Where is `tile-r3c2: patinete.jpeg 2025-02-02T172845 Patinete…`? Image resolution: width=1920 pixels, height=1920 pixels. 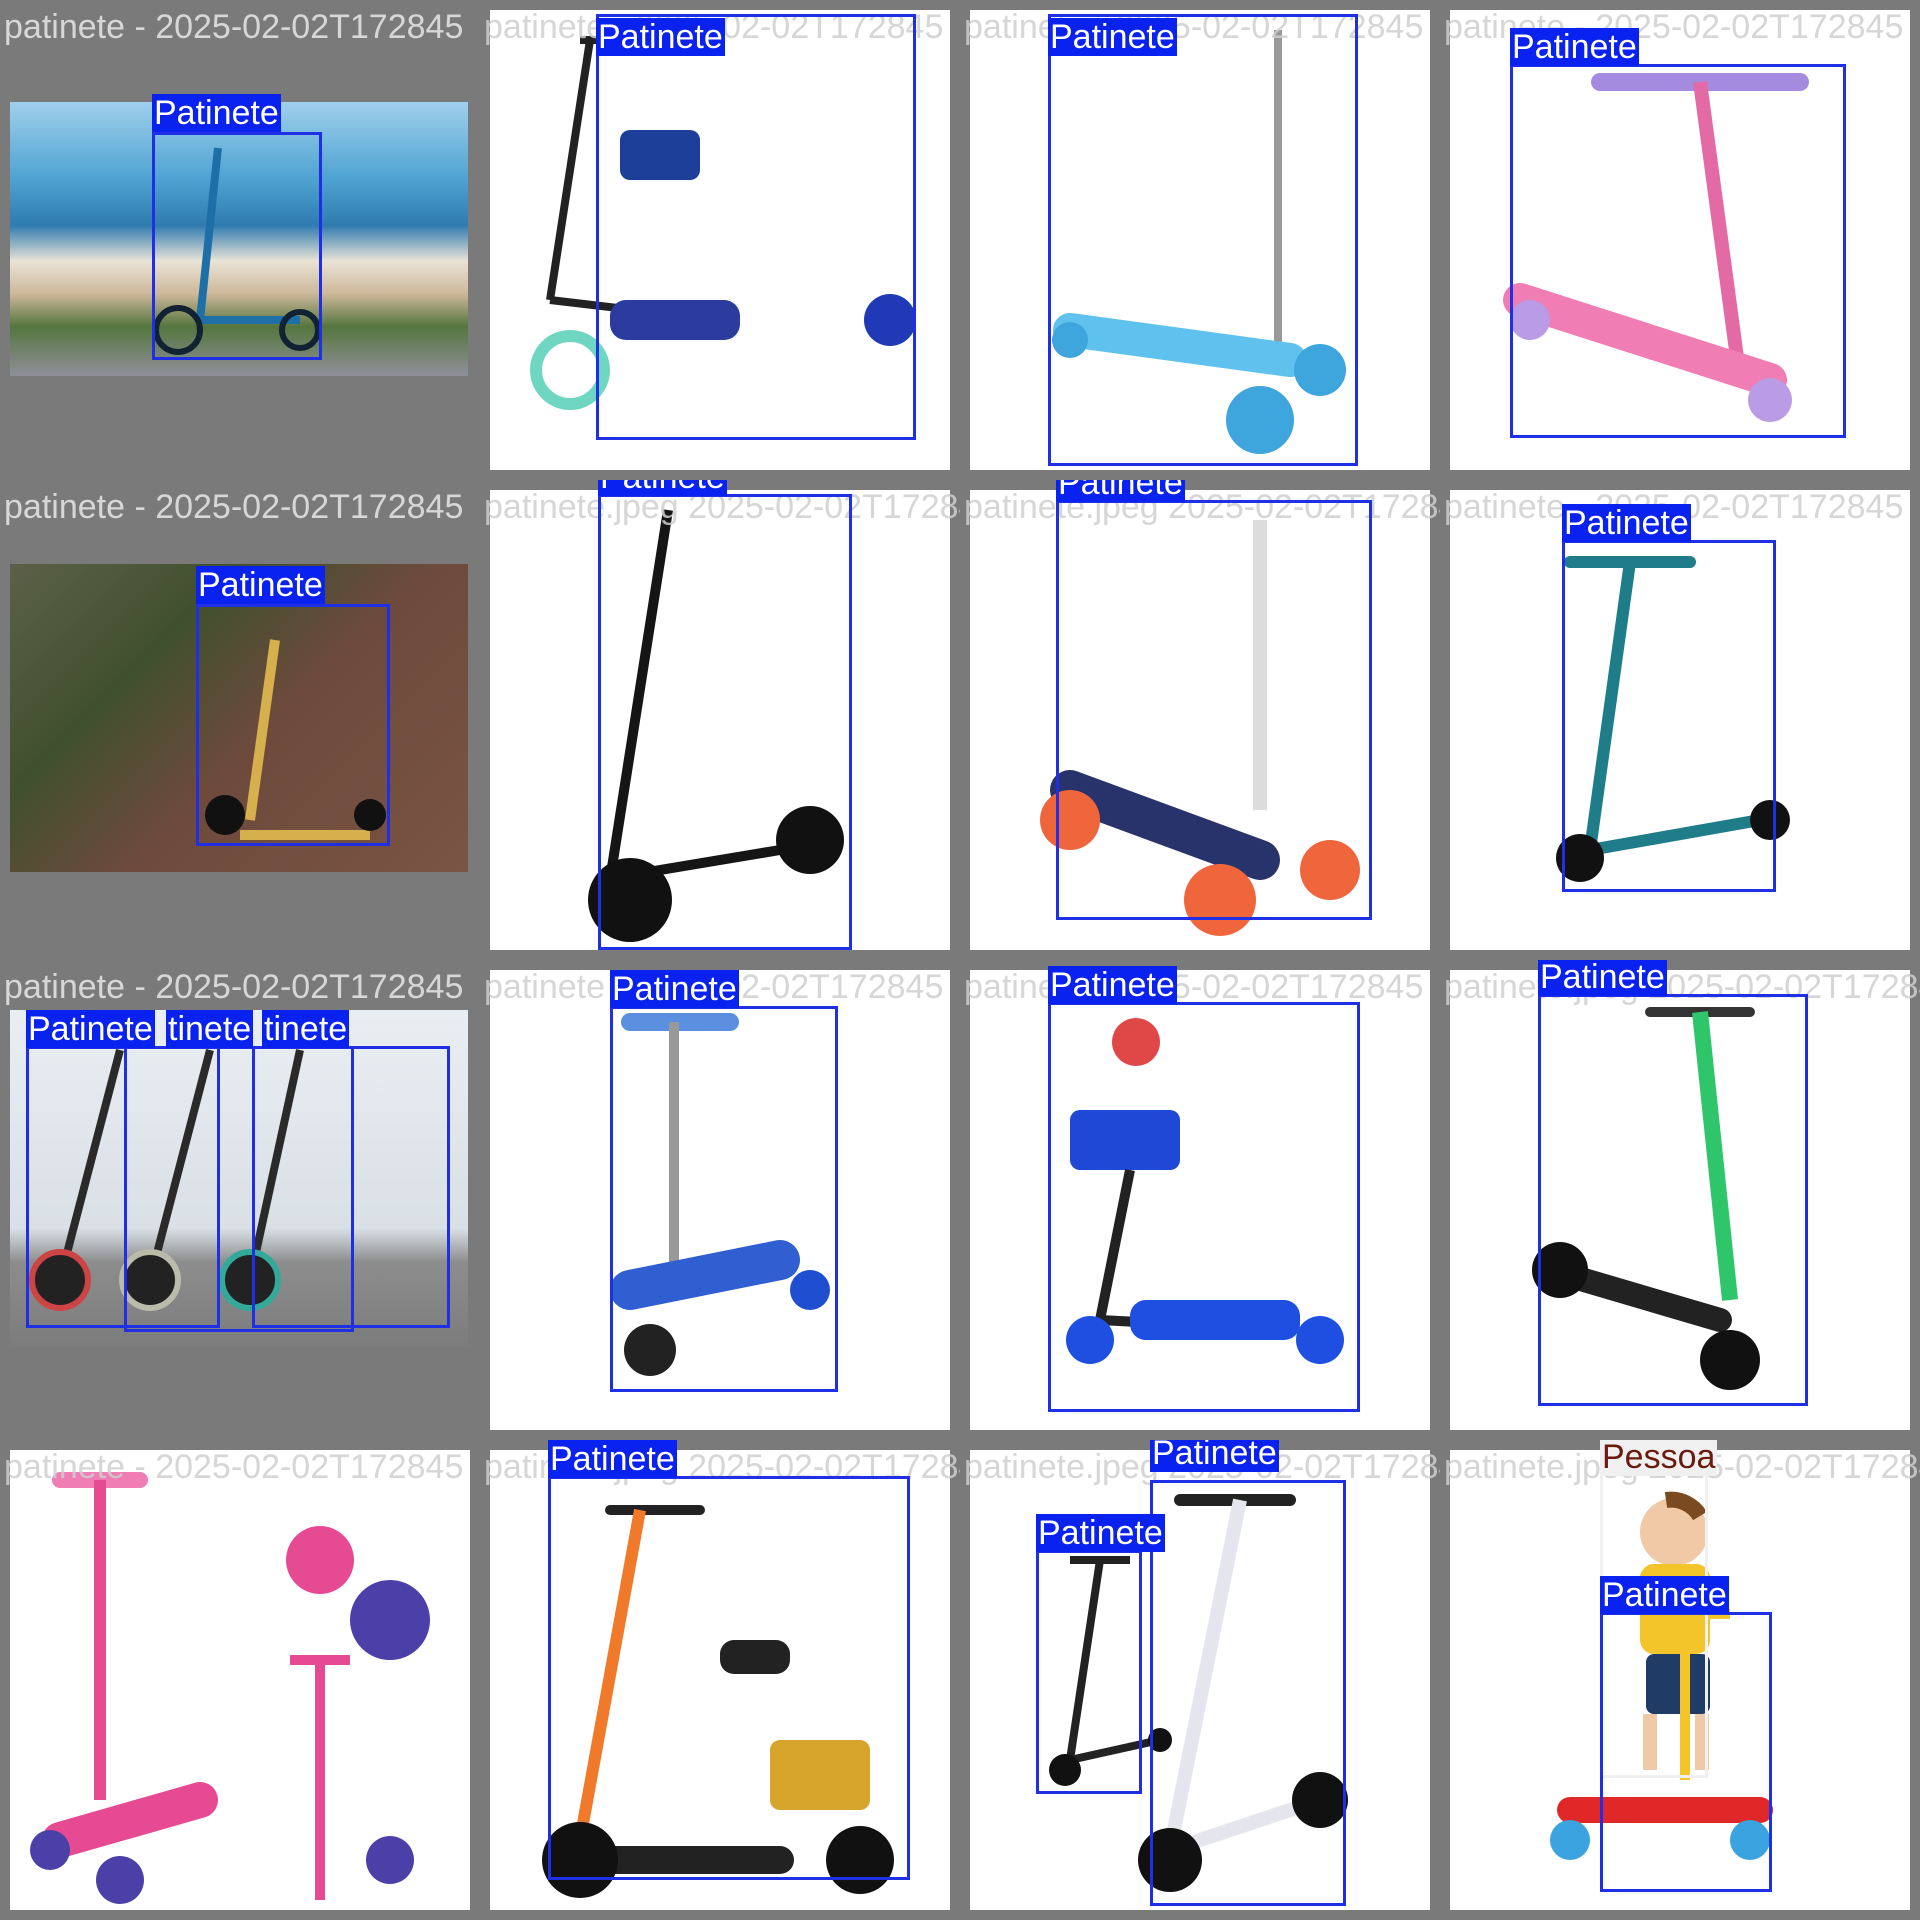
tile-r3c2: patinete.jpeg 2025-02-02T172845 Patinete… is located at coordinates (1200, 1680).